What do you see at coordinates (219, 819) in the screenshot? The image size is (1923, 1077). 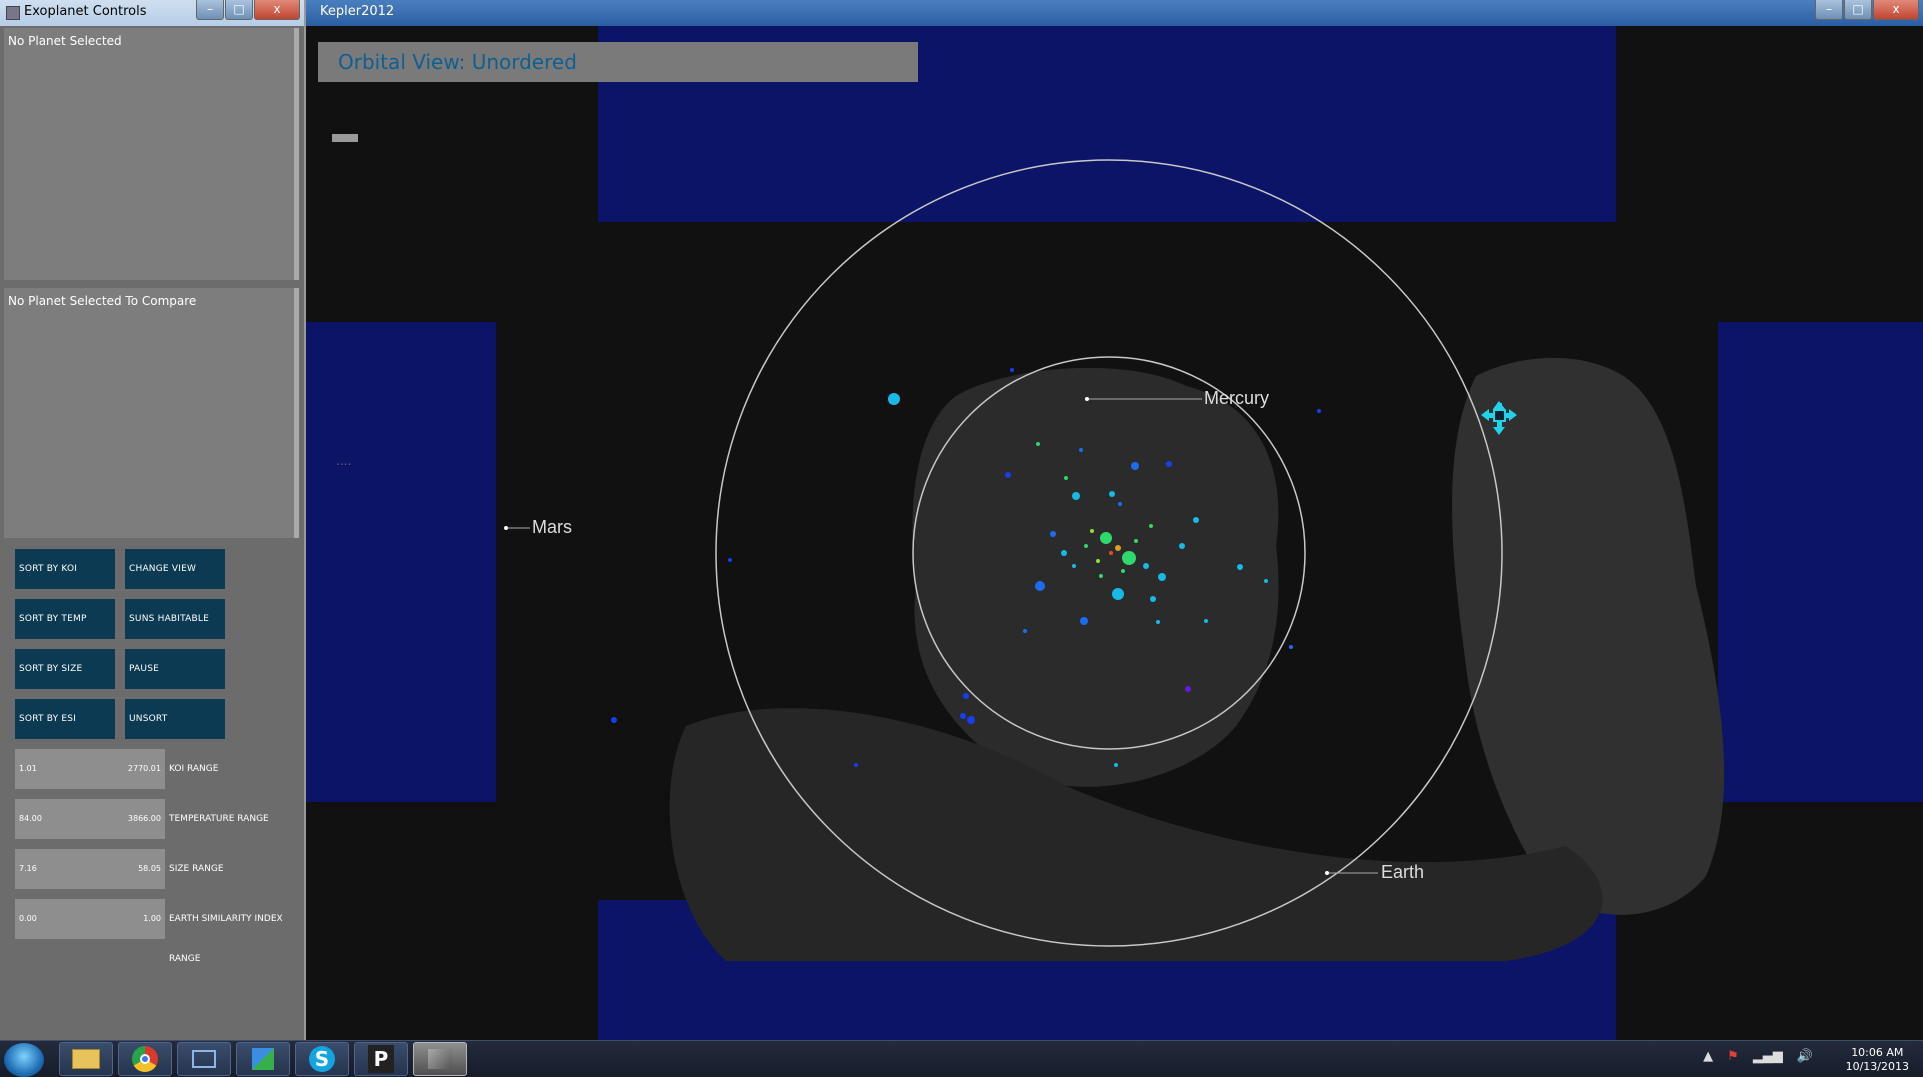 I see `temperature-range-label: TEMPERATURE RANGE` at bounding box center [219, 819].